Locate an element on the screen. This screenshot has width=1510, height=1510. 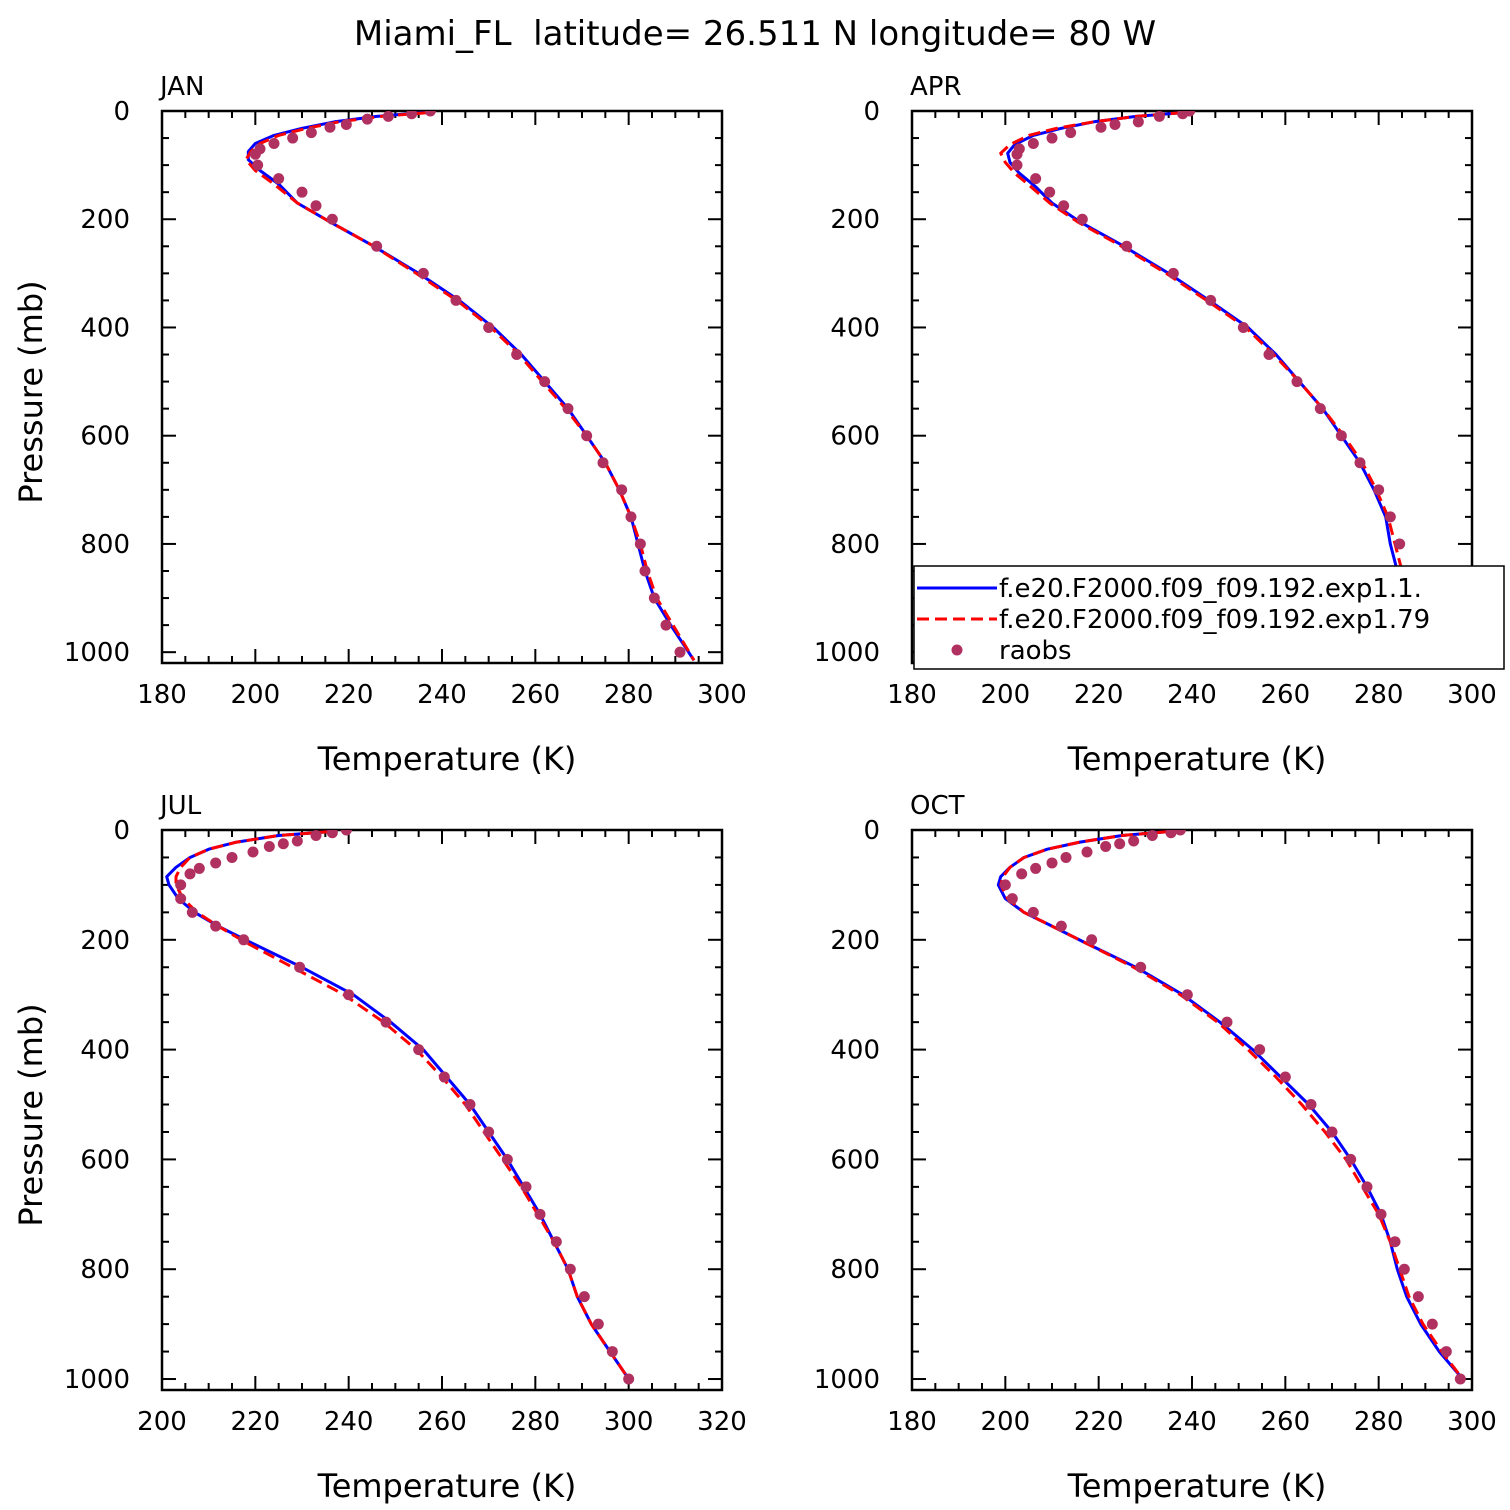
panel-title: APR is located at coordinates (936, 87).